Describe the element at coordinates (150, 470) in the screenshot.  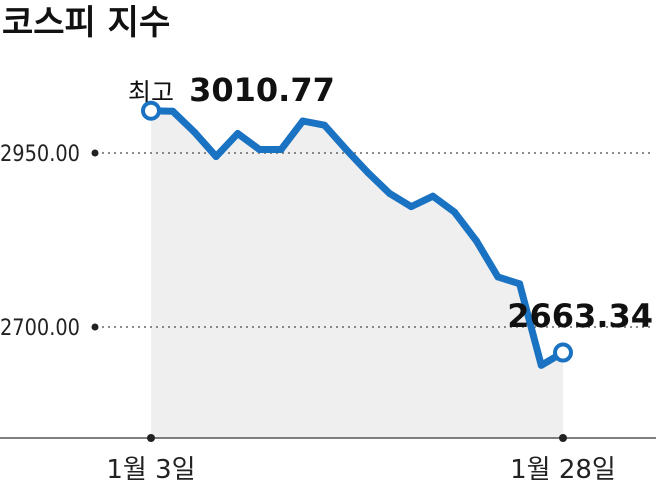
I see `x-tick-label-0: 1월 3일` at that location.